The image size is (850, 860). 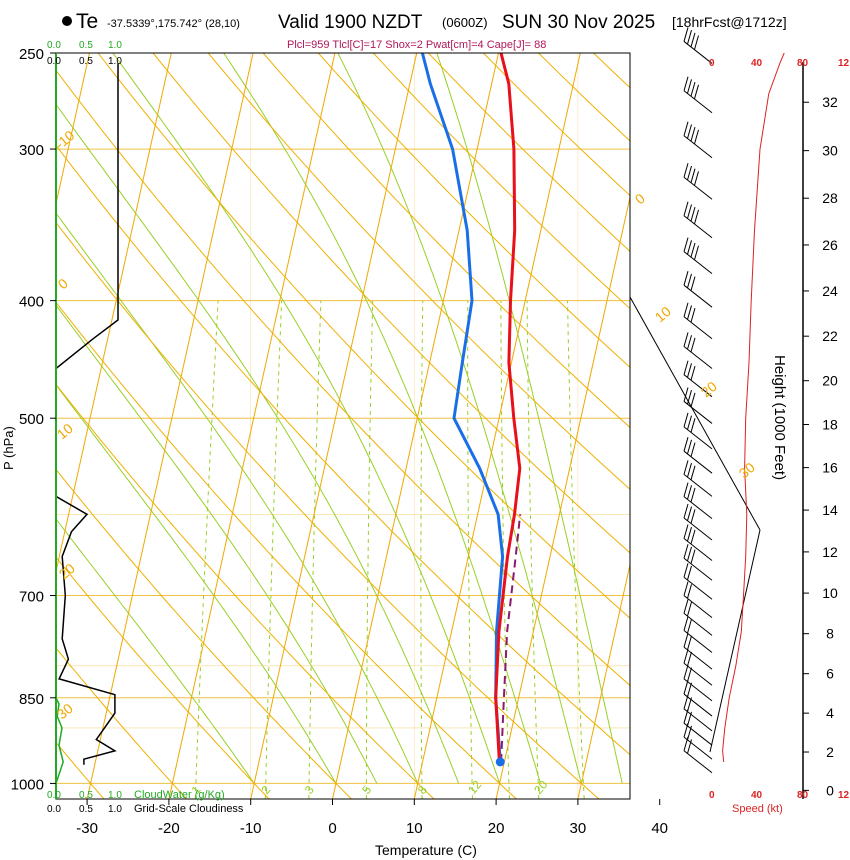 I want to click on sounding-series, so click(x=471, y=410).